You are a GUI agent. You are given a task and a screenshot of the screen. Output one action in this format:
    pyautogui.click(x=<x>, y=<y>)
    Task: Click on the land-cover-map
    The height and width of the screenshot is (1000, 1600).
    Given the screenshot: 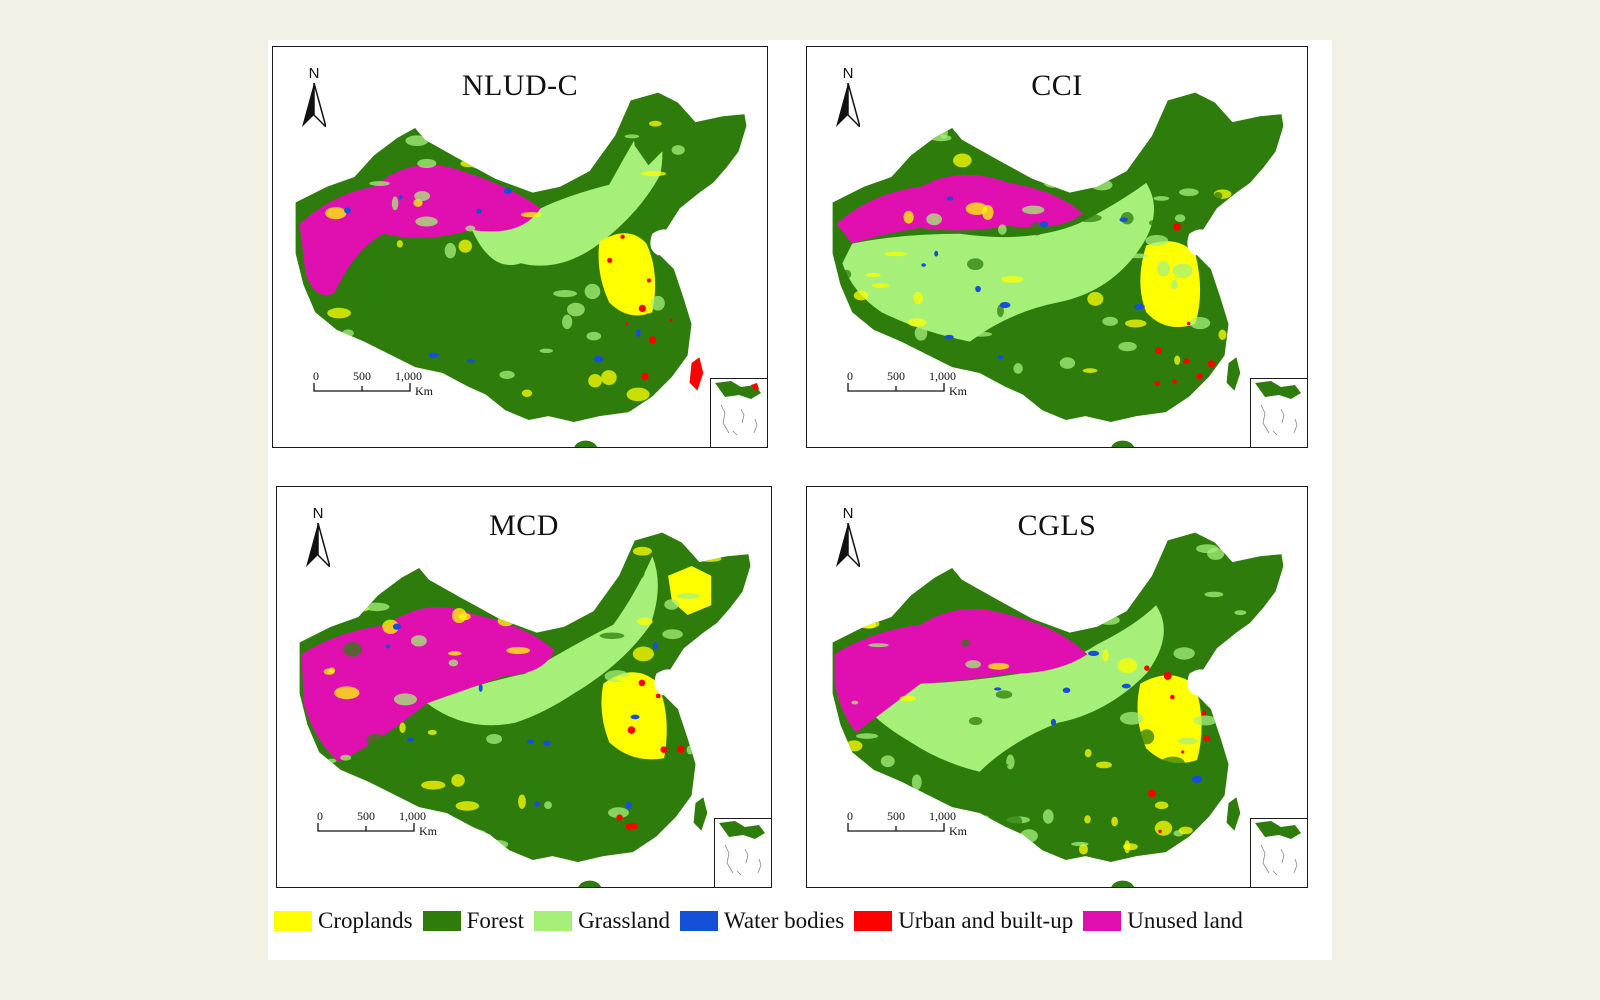 What is the action you would take?
    pyautogui.click(x=1058, y=709)
    